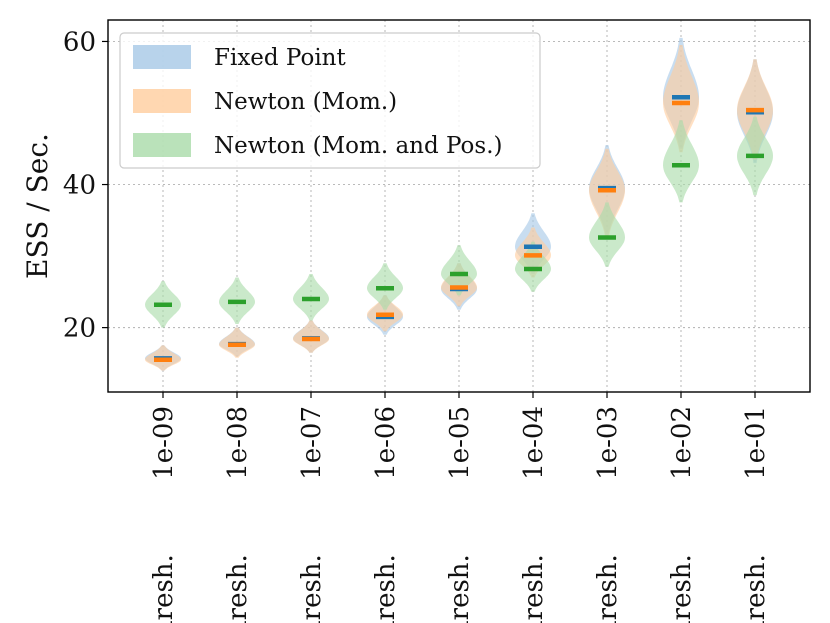 The image size is (830, 623). Describe the element at coordinates (79, 42) in the screenshot. I see `y-tick-label: 60` at that location.